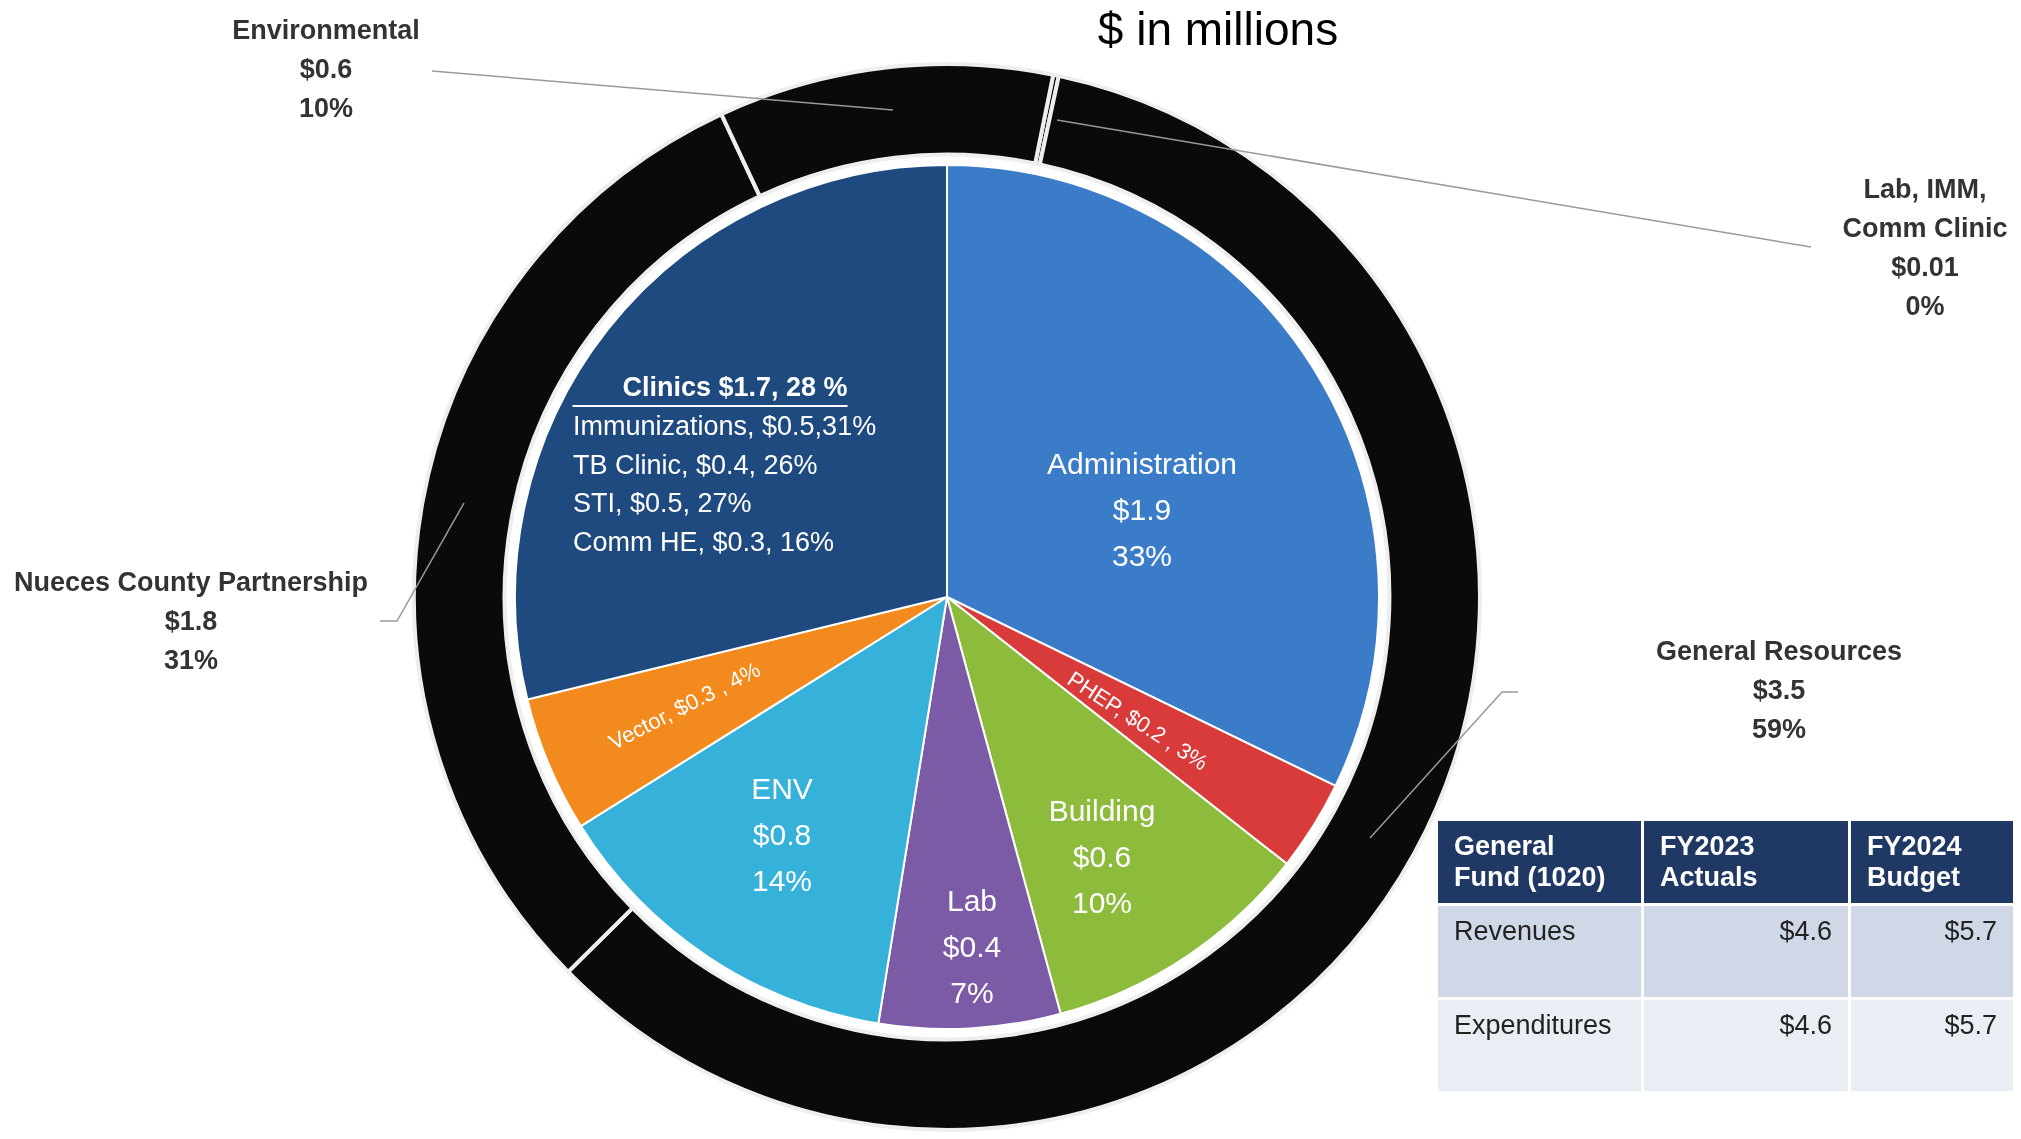 This screenshot has height=1139, width=2021. I want to click on slice-label: Nueces County Partnership, so click(191, 582).